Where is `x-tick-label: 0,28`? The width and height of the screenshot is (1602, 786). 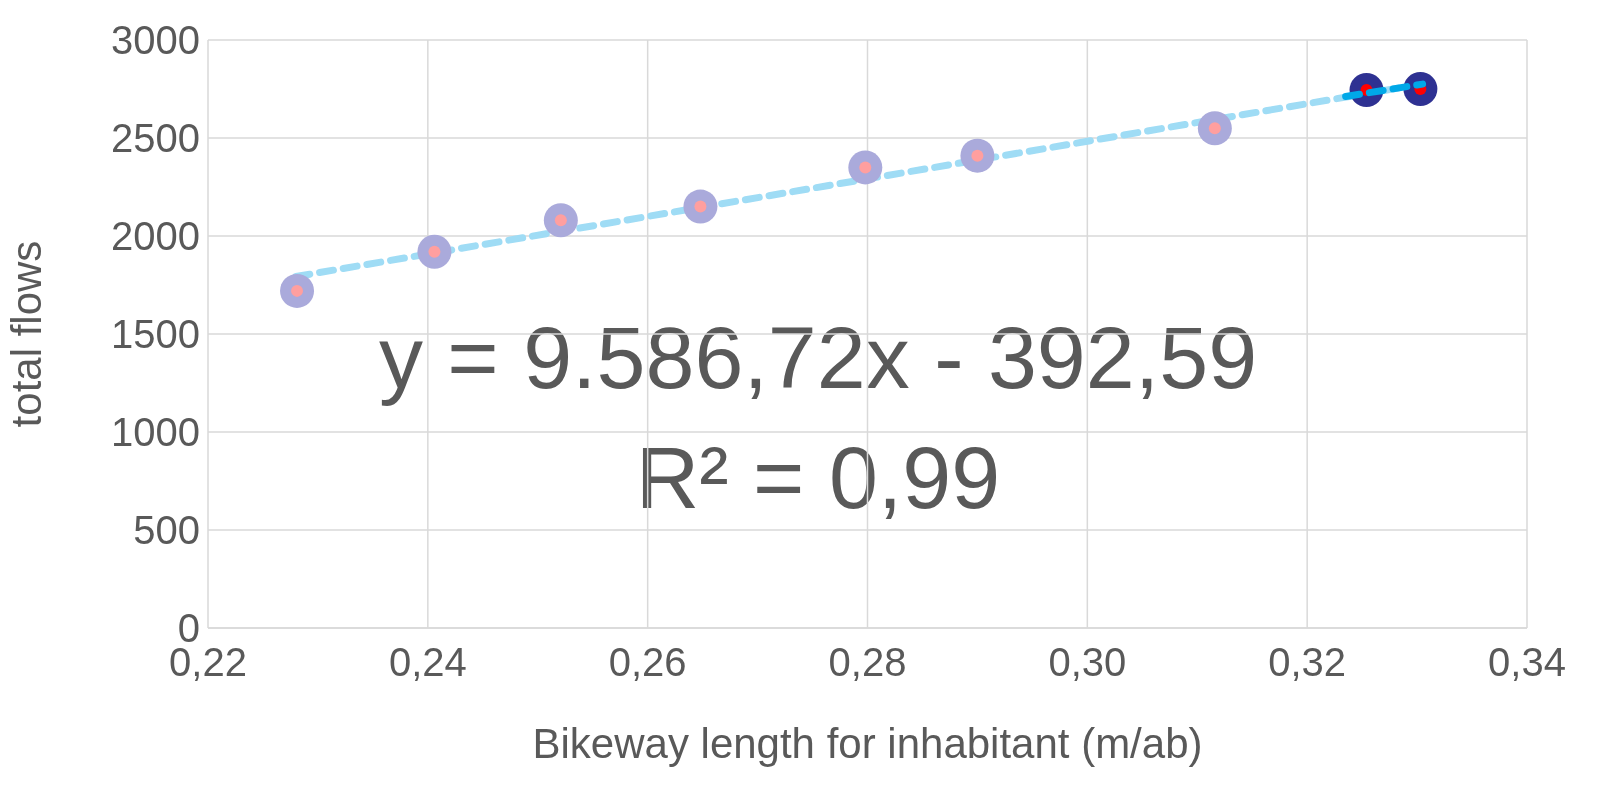 x-tick-label: 0,28 is located at coordinates (867, 662).